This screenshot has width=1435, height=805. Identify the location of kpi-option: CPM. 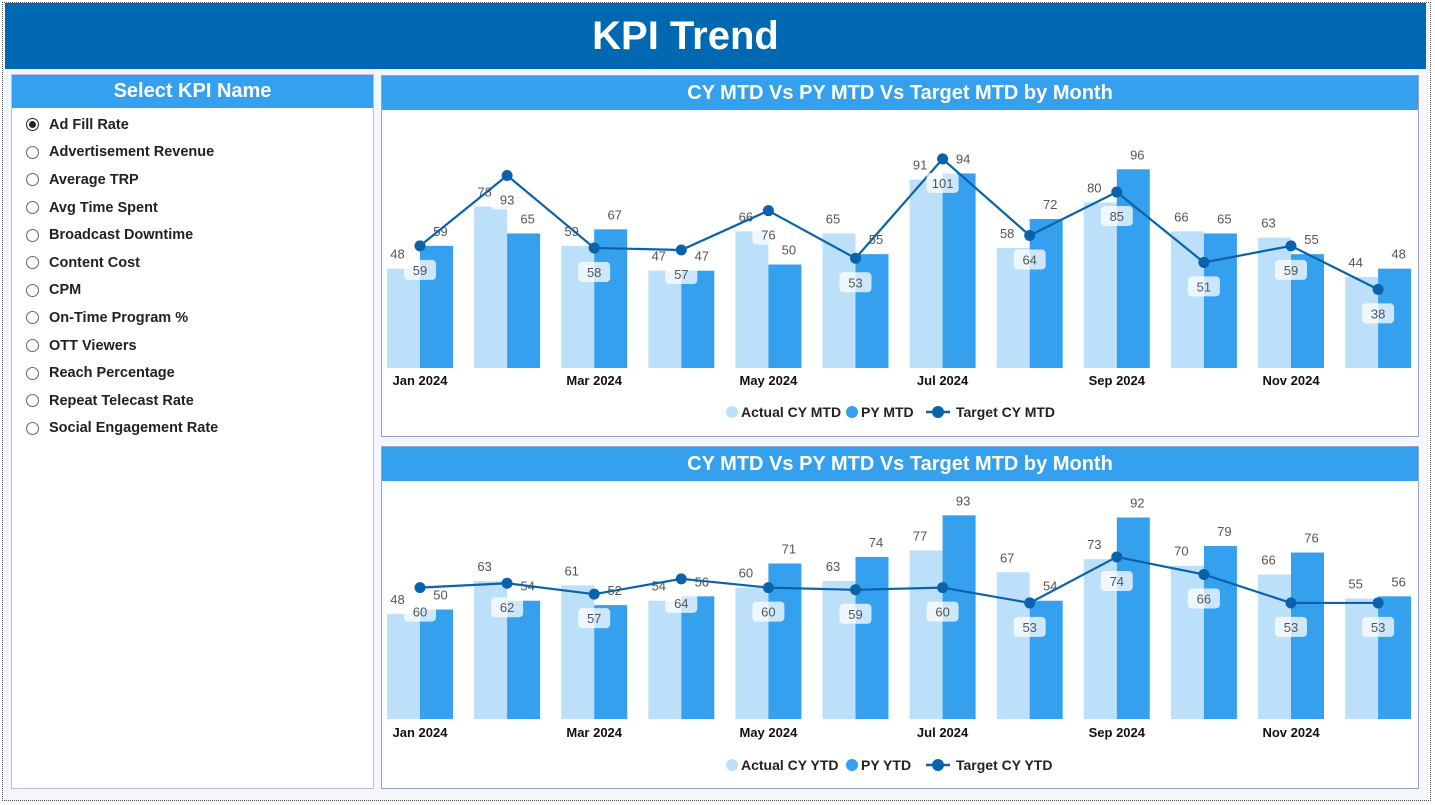
(192, 291).